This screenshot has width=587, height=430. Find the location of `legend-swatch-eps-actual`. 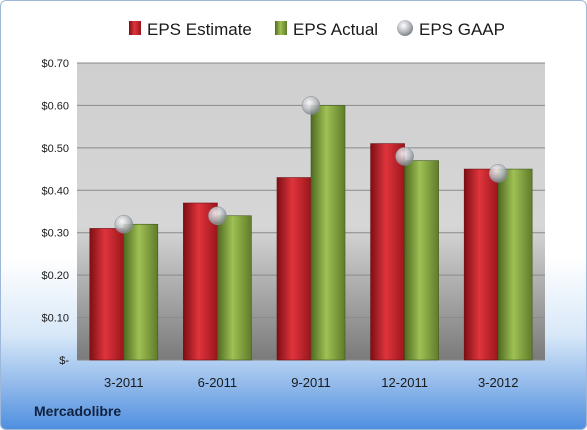

legend-swatch-eps-actual is located at coordinates (281, 28).